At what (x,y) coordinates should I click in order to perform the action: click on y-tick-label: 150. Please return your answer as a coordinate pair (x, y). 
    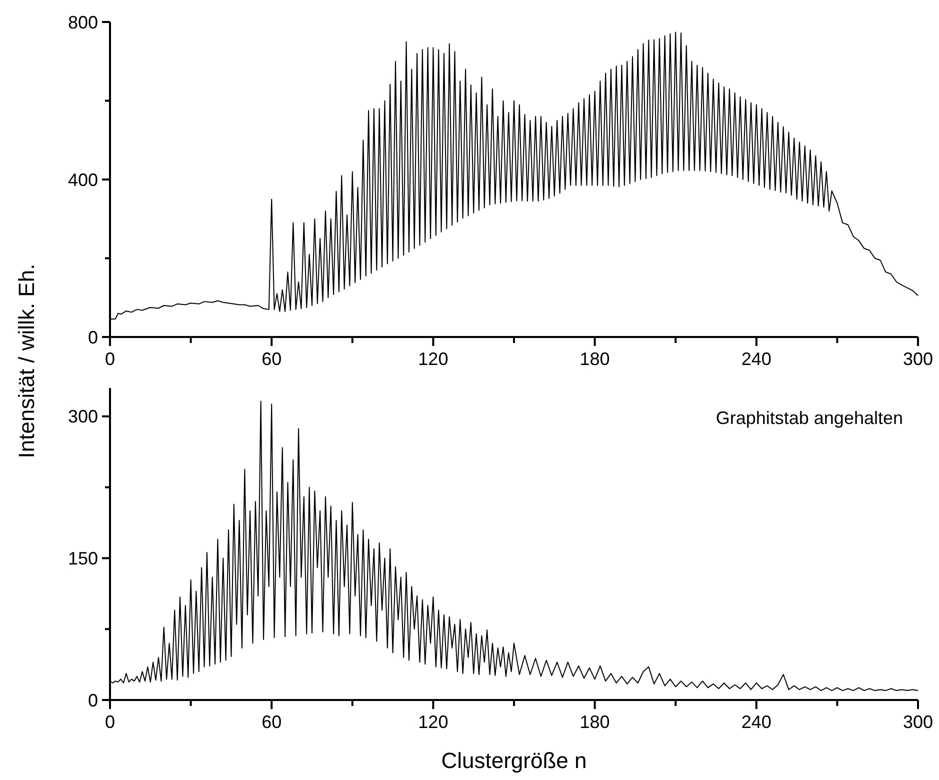
    Looking at the image, I should click on (83, 558).